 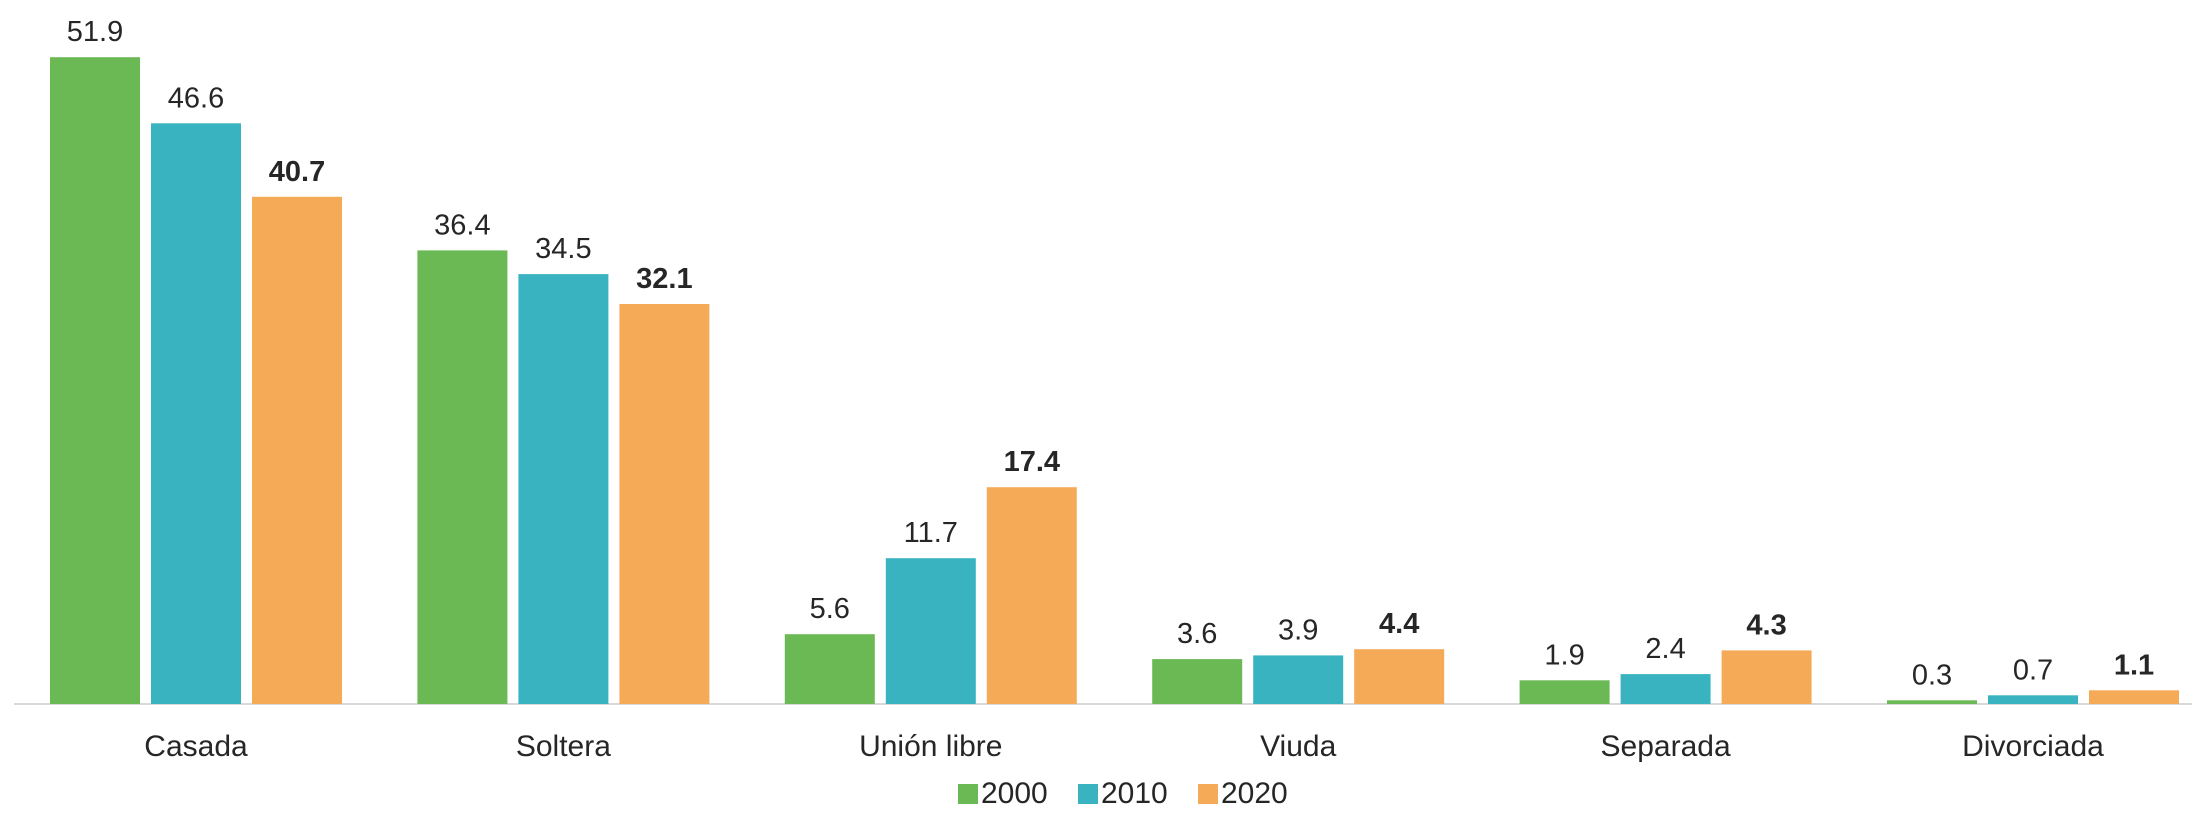 What do you see at coordinates (95, 380) in the screenshot?
I see `bar-casada-2000` at bounding box center [95, 380].